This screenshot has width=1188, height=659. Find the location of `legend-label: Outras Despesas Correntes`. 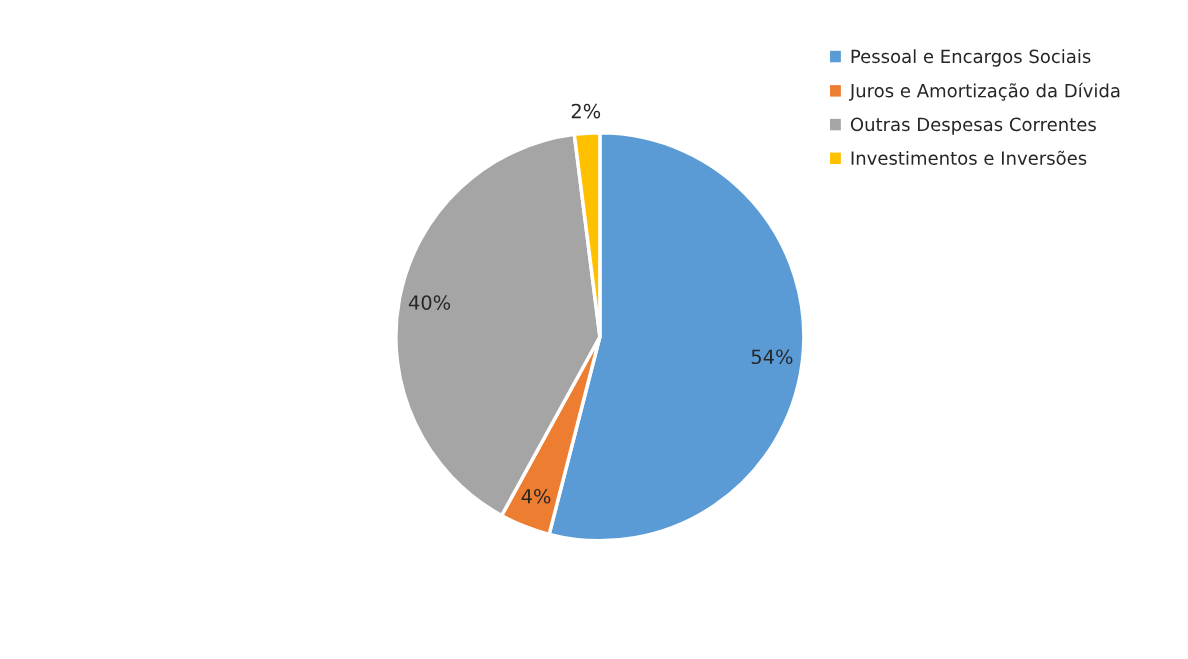

legend-label: Outras Despesas Correntes is located at coordinates (973, 126).